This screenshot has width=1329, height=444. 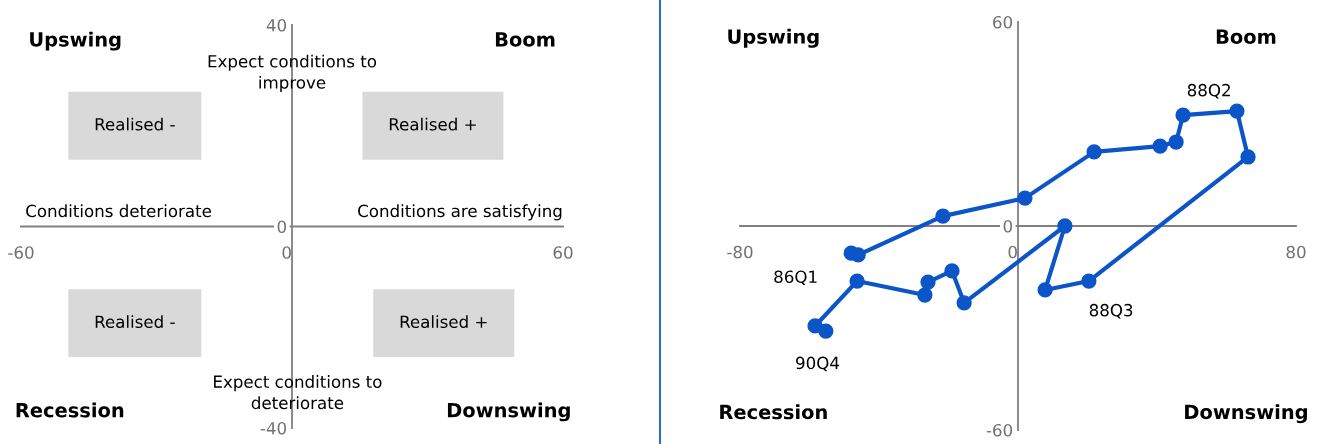 I want to click on y-tick-label: -40, so click(x=273, y=428).